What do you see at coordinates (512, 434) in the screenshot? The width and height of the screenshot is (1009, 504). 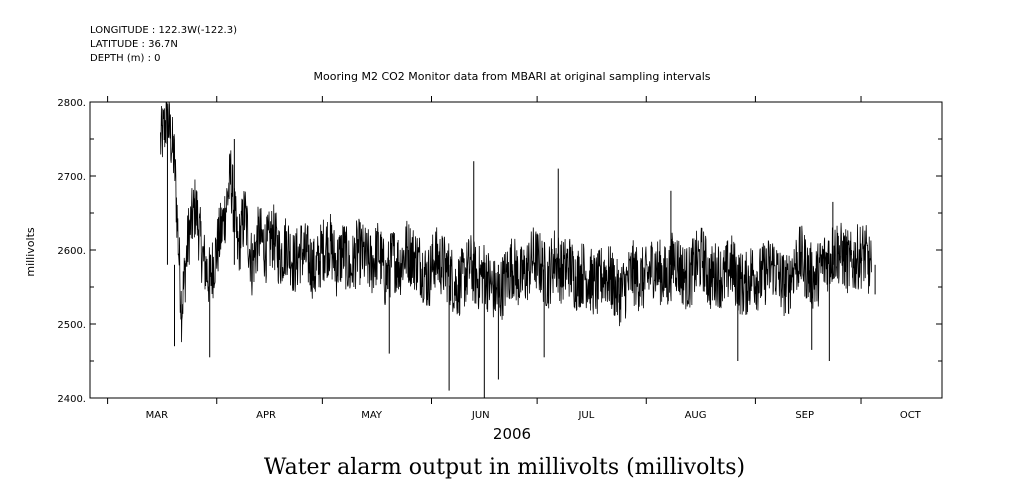 I see `x-axis-label: 2006` at bounding box center [512, 434].